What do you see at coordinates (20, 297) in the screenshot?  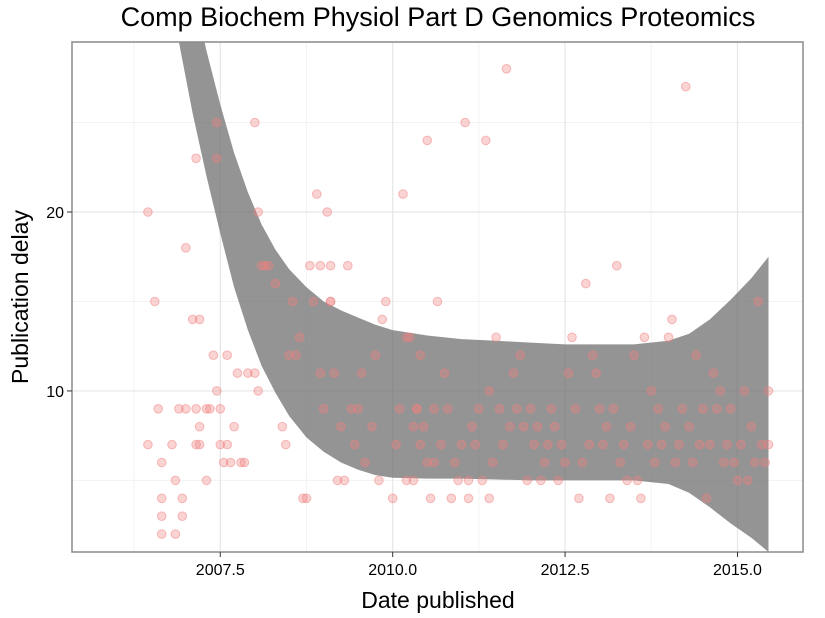 I see `y-axis-title: Publication delay` at bounding box center [20, 297].